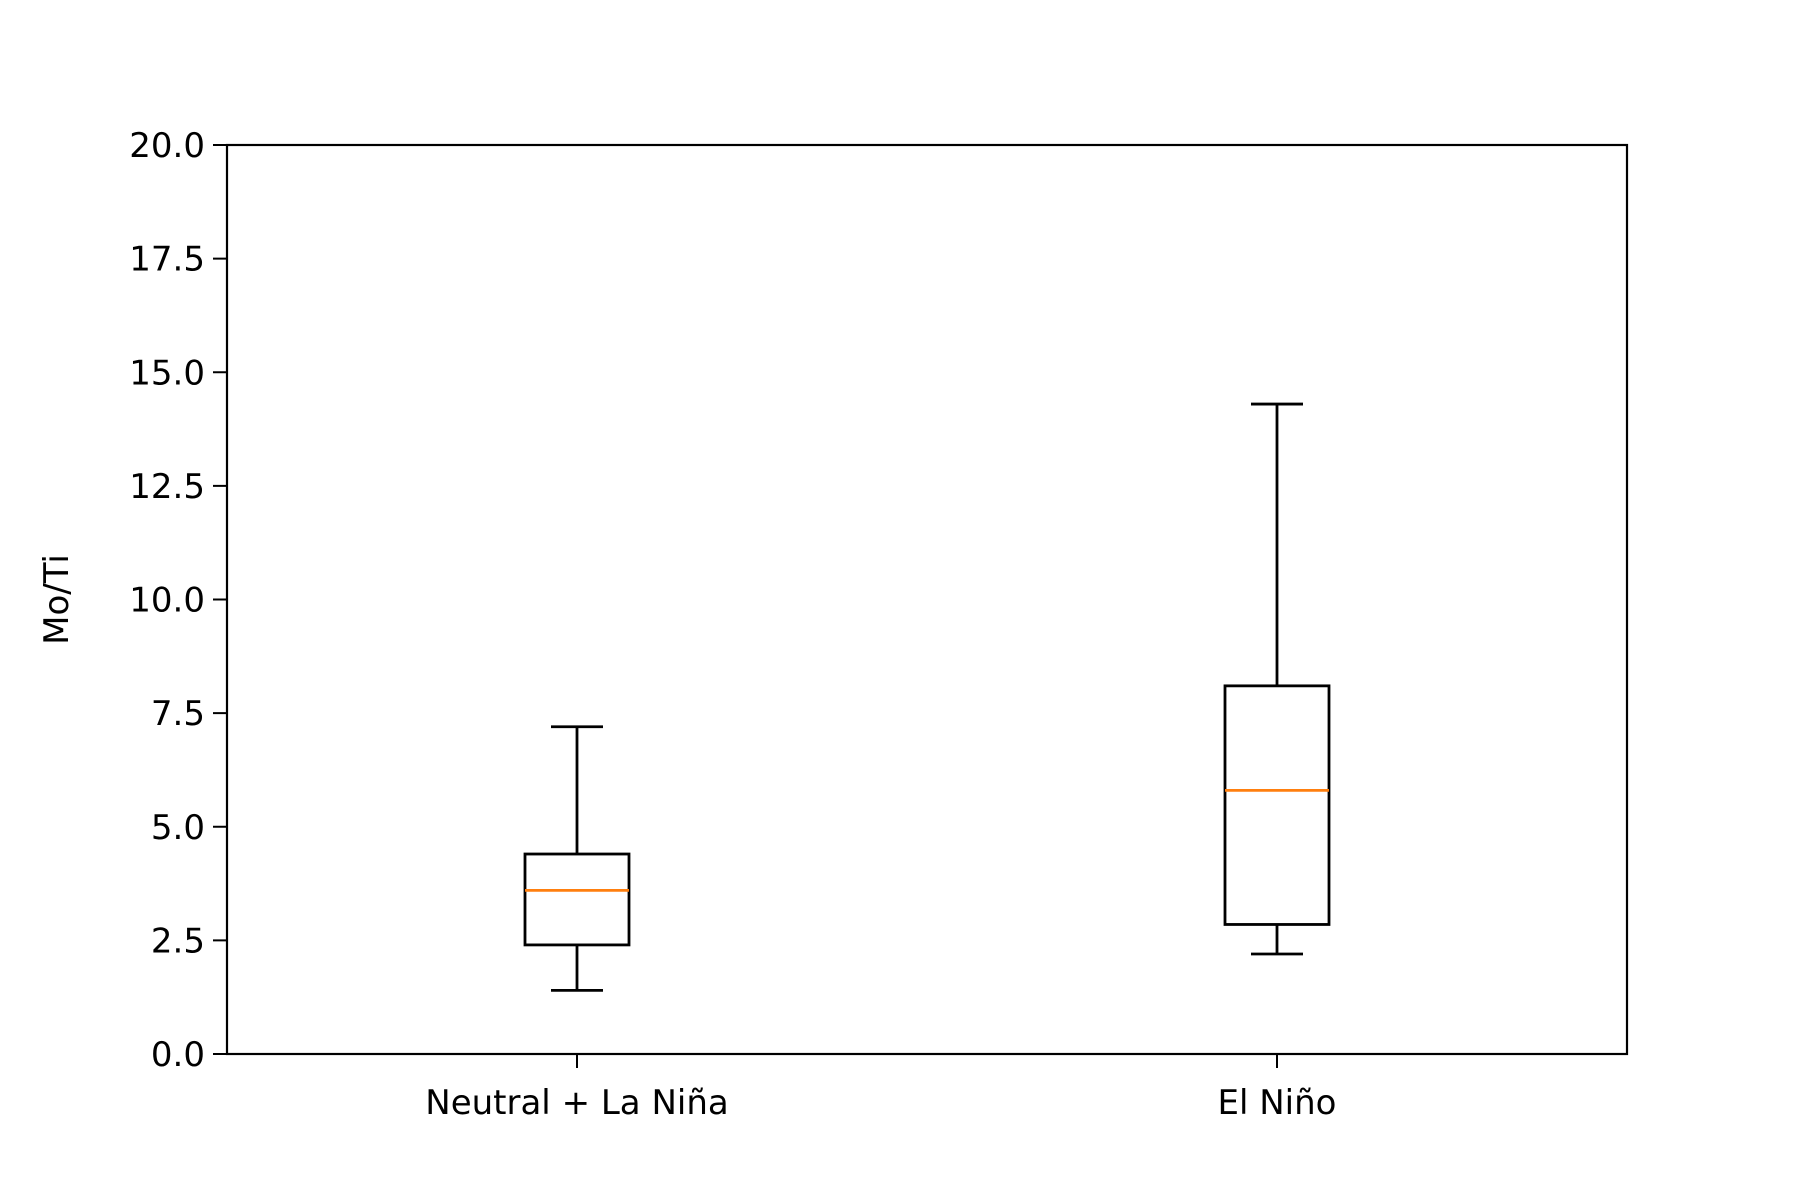 The height and width of the screenshot is (1204, 1800). I want to click on x-axis-ticks: Neutral + La Niña El Niño, so click(880, 1088).